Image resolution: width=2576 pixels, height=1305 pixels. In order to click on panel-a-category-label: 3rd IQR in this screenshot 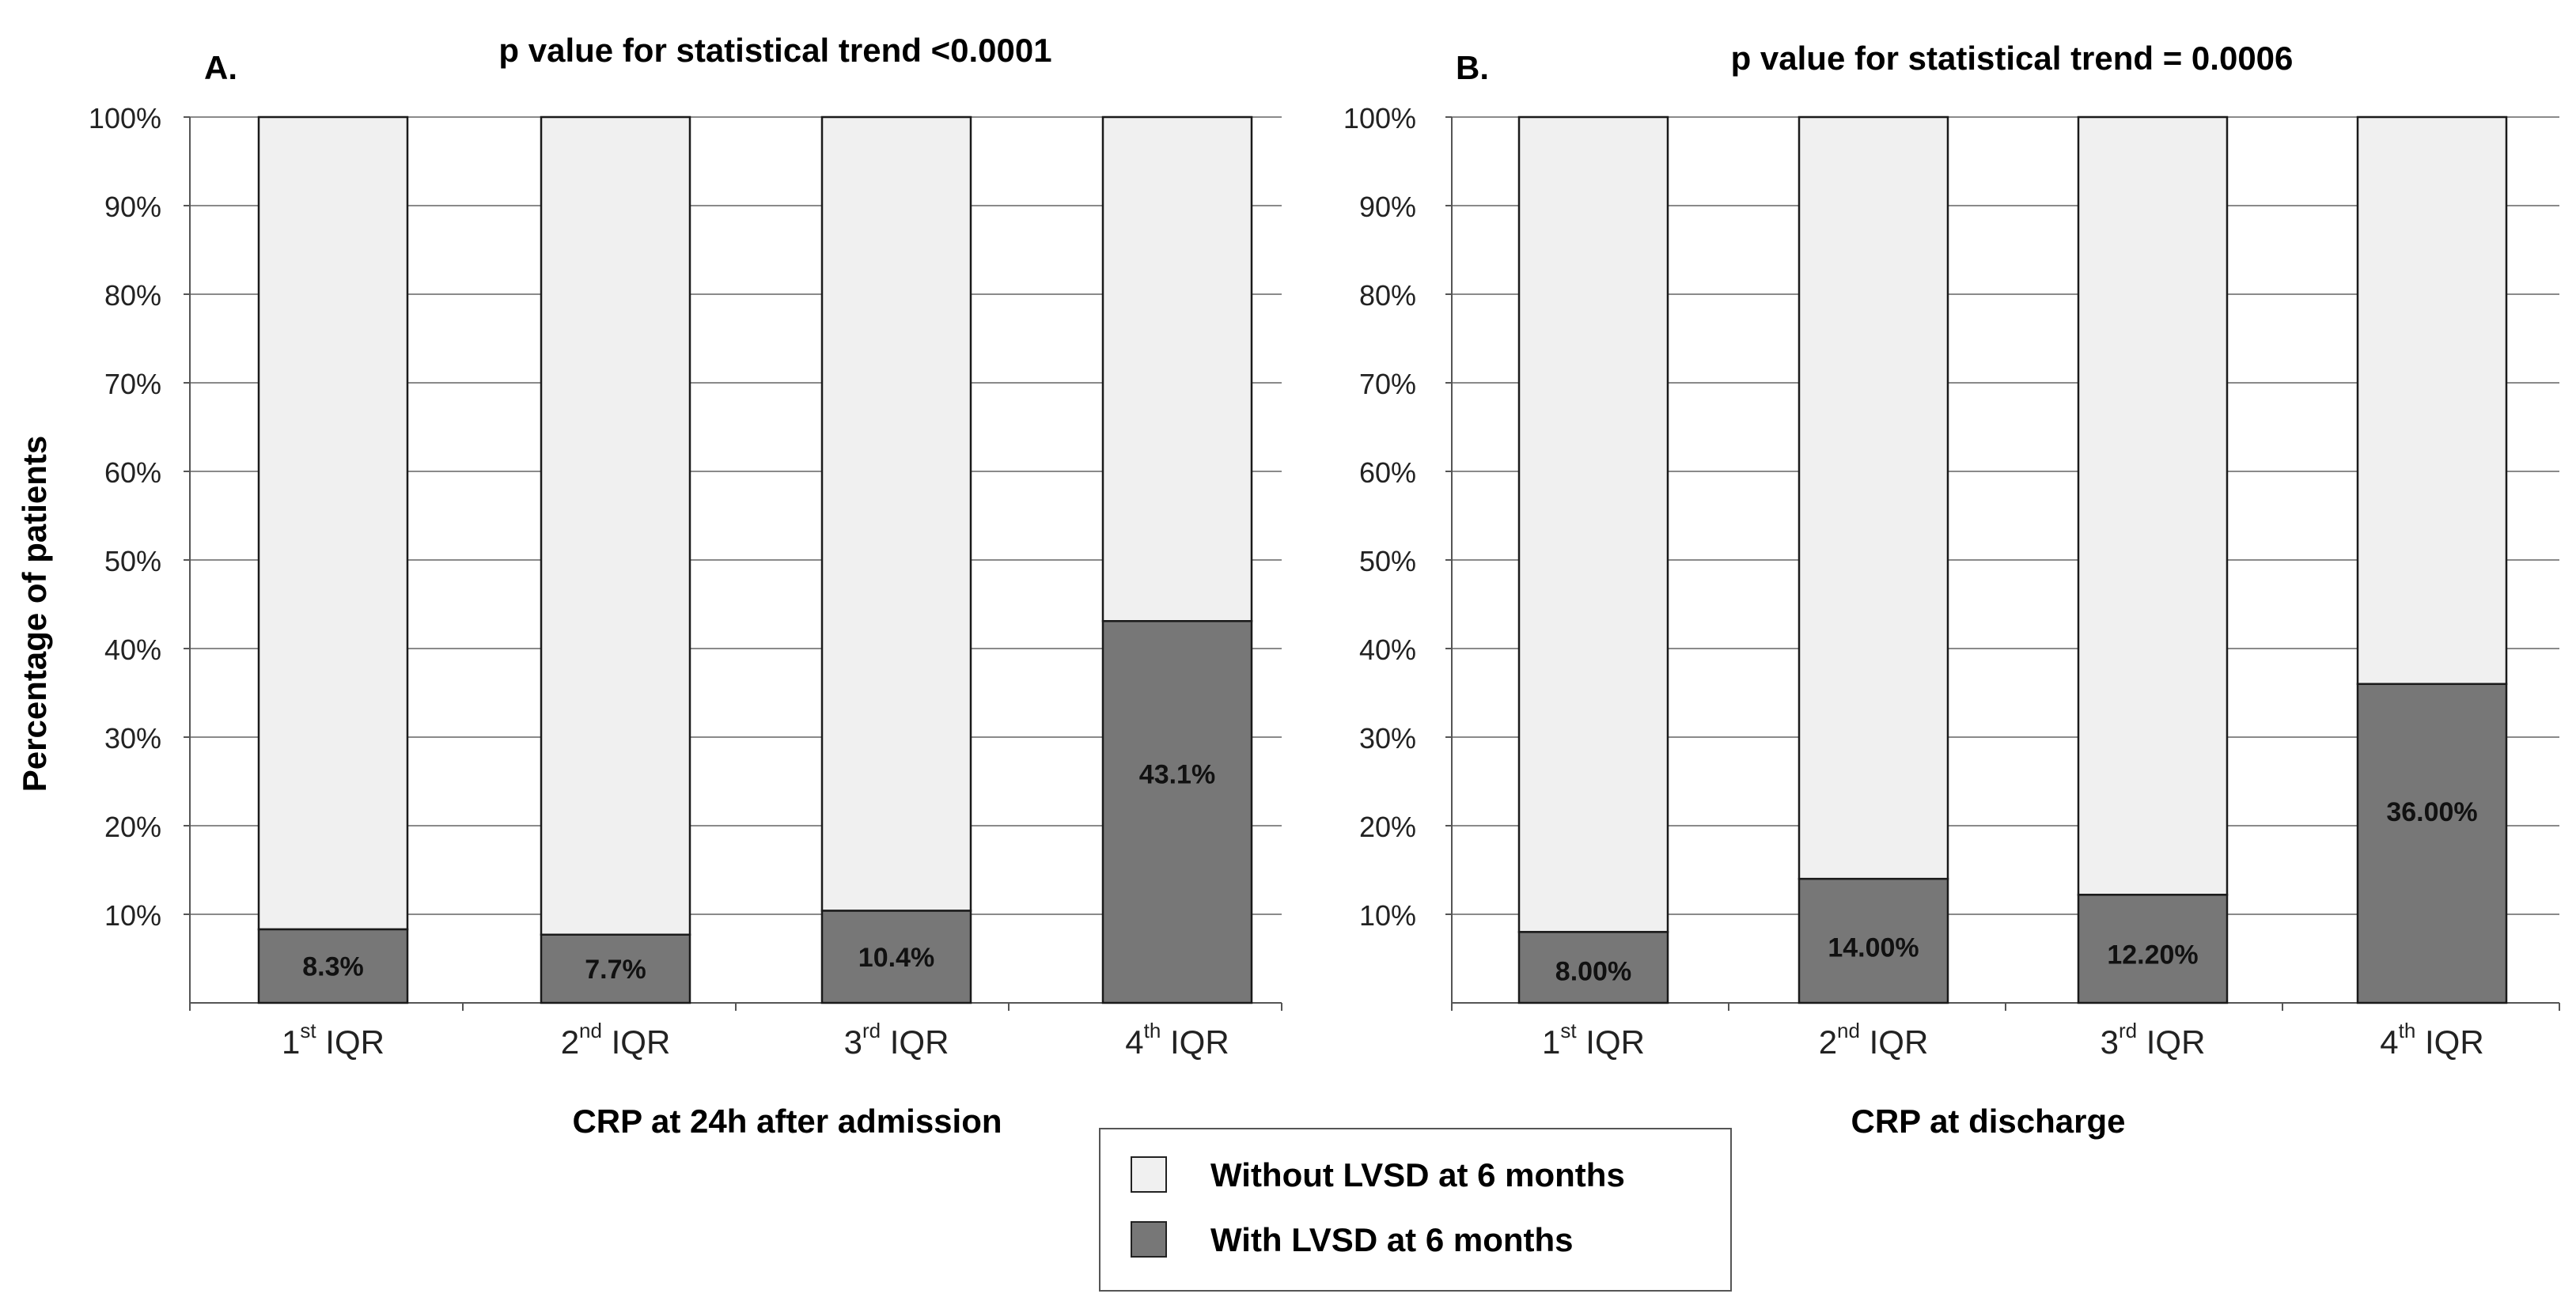, I will do `click(896, 1040)`.